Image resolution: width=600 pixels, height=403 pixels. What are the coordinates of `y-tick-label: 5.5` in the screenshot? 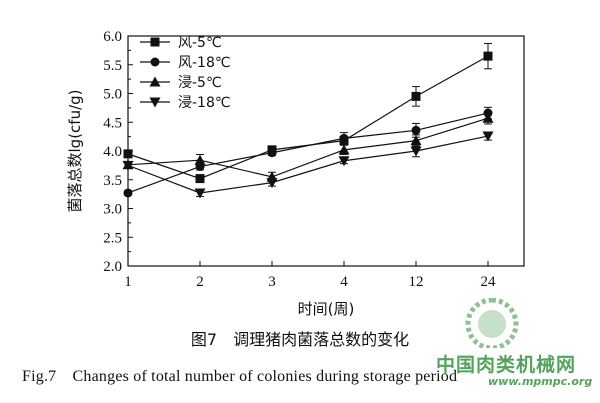 It's located at (112, 66).